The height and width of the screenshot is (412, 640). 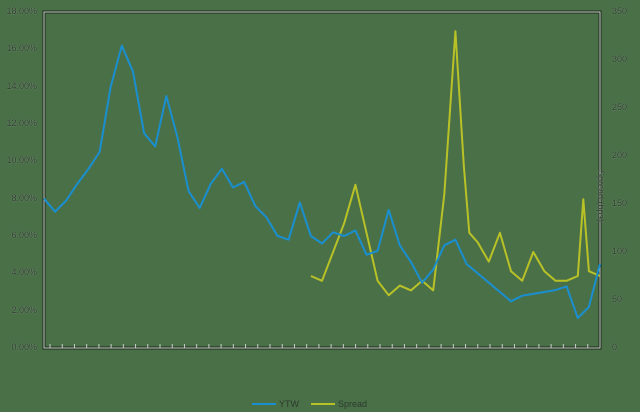 I want to click on legend-label: YTW, so click(x=289, y=404).